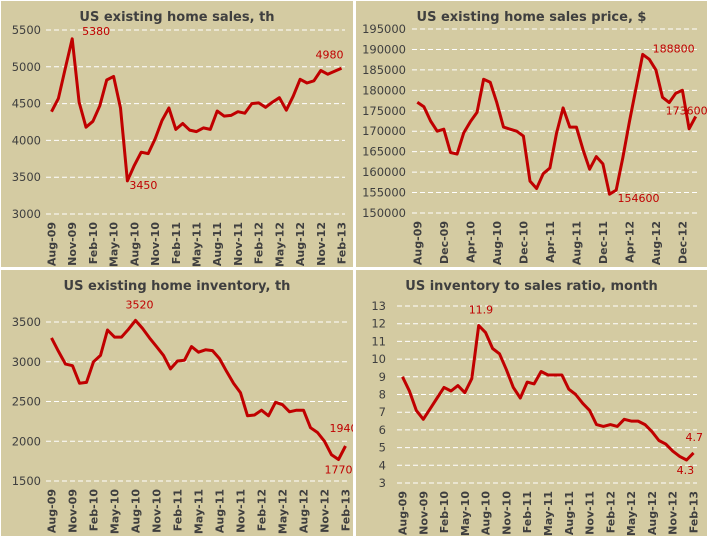 The height and width of the screenshot is (540, 708). I want to click on data-label: 1770, so click(339, 470).